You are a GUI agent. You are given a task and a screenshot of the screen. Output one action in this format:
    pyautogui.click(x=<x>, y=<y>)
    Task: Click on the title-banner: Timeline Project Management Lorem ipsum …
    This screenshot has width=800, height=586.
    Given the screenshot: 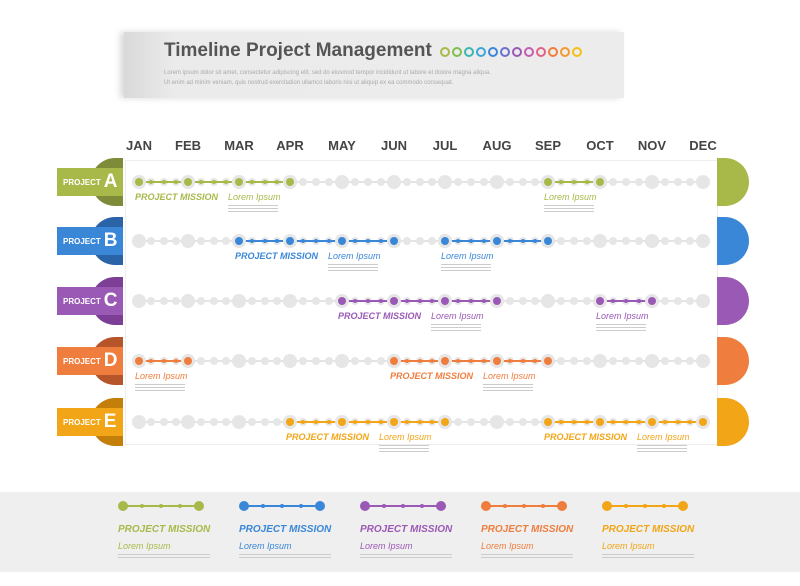 What is the action you would take?
    pyautogui.click(x=374, y=65)
    